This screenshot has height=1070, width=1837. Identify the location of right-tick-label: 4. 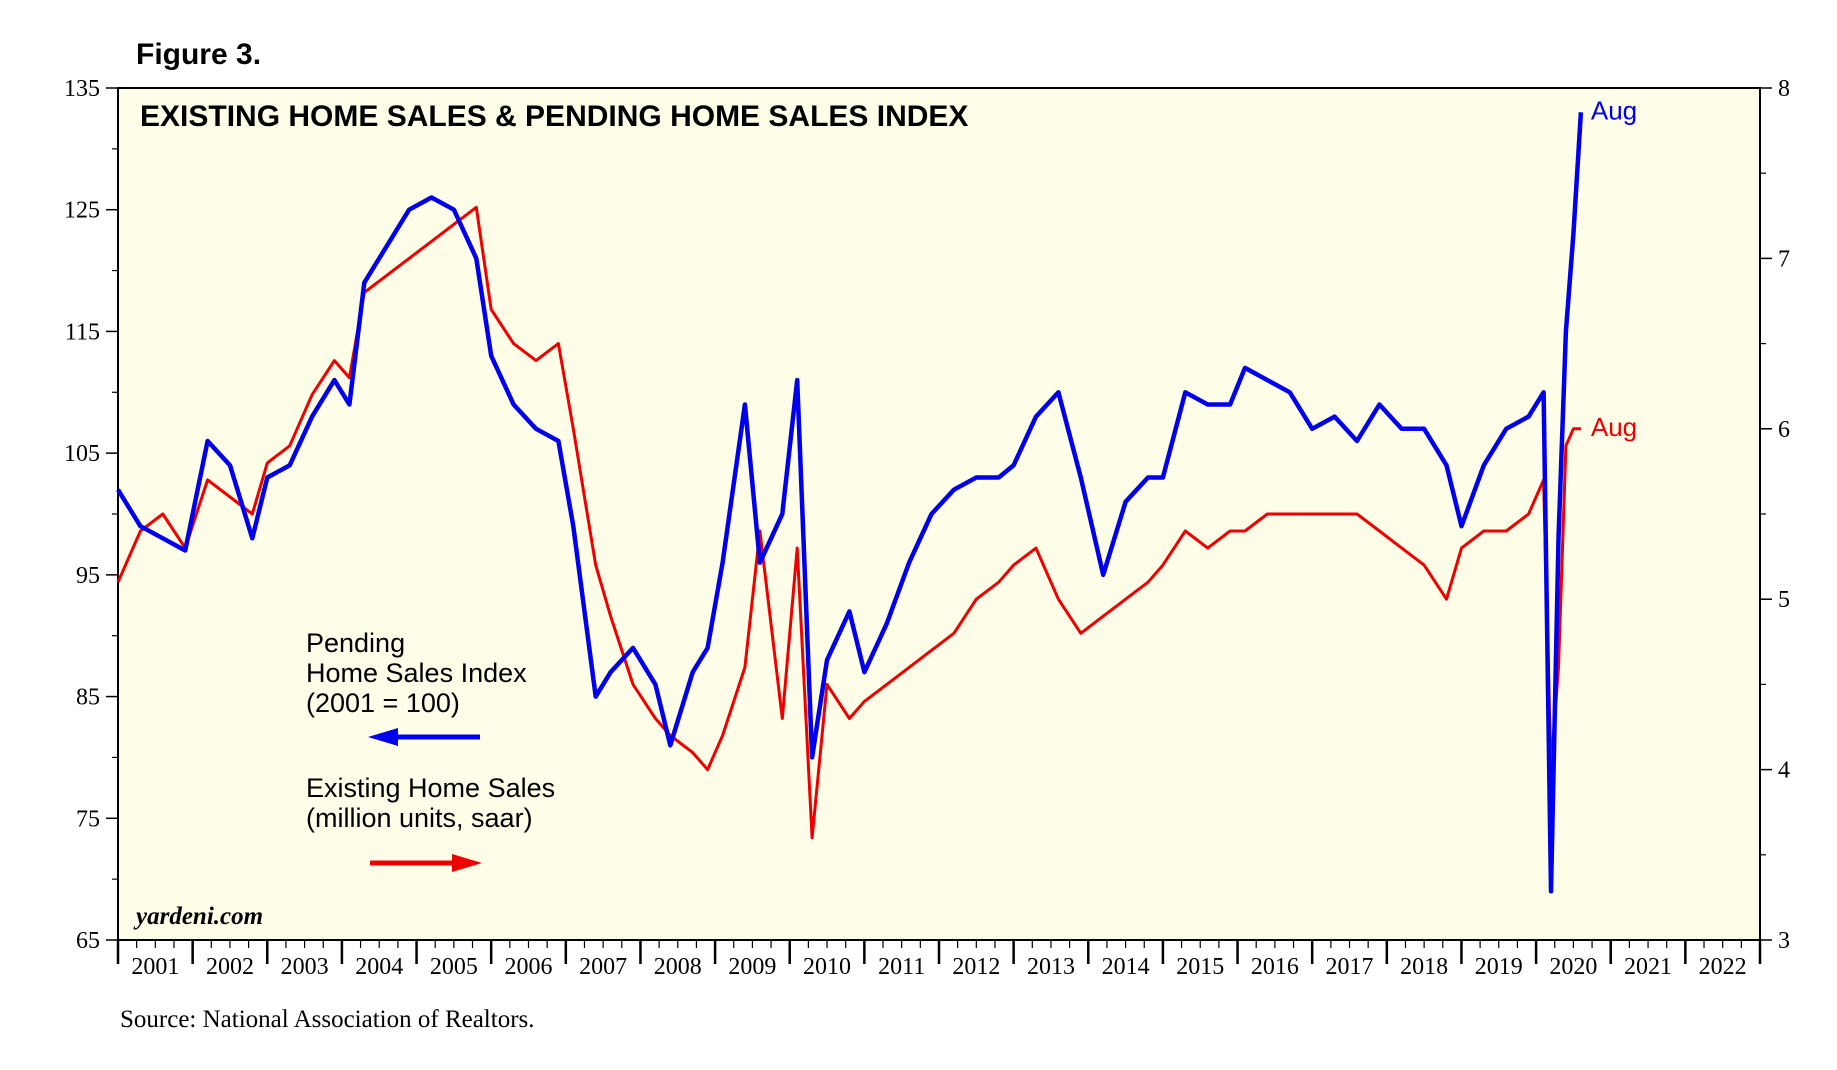
(1784, 771).